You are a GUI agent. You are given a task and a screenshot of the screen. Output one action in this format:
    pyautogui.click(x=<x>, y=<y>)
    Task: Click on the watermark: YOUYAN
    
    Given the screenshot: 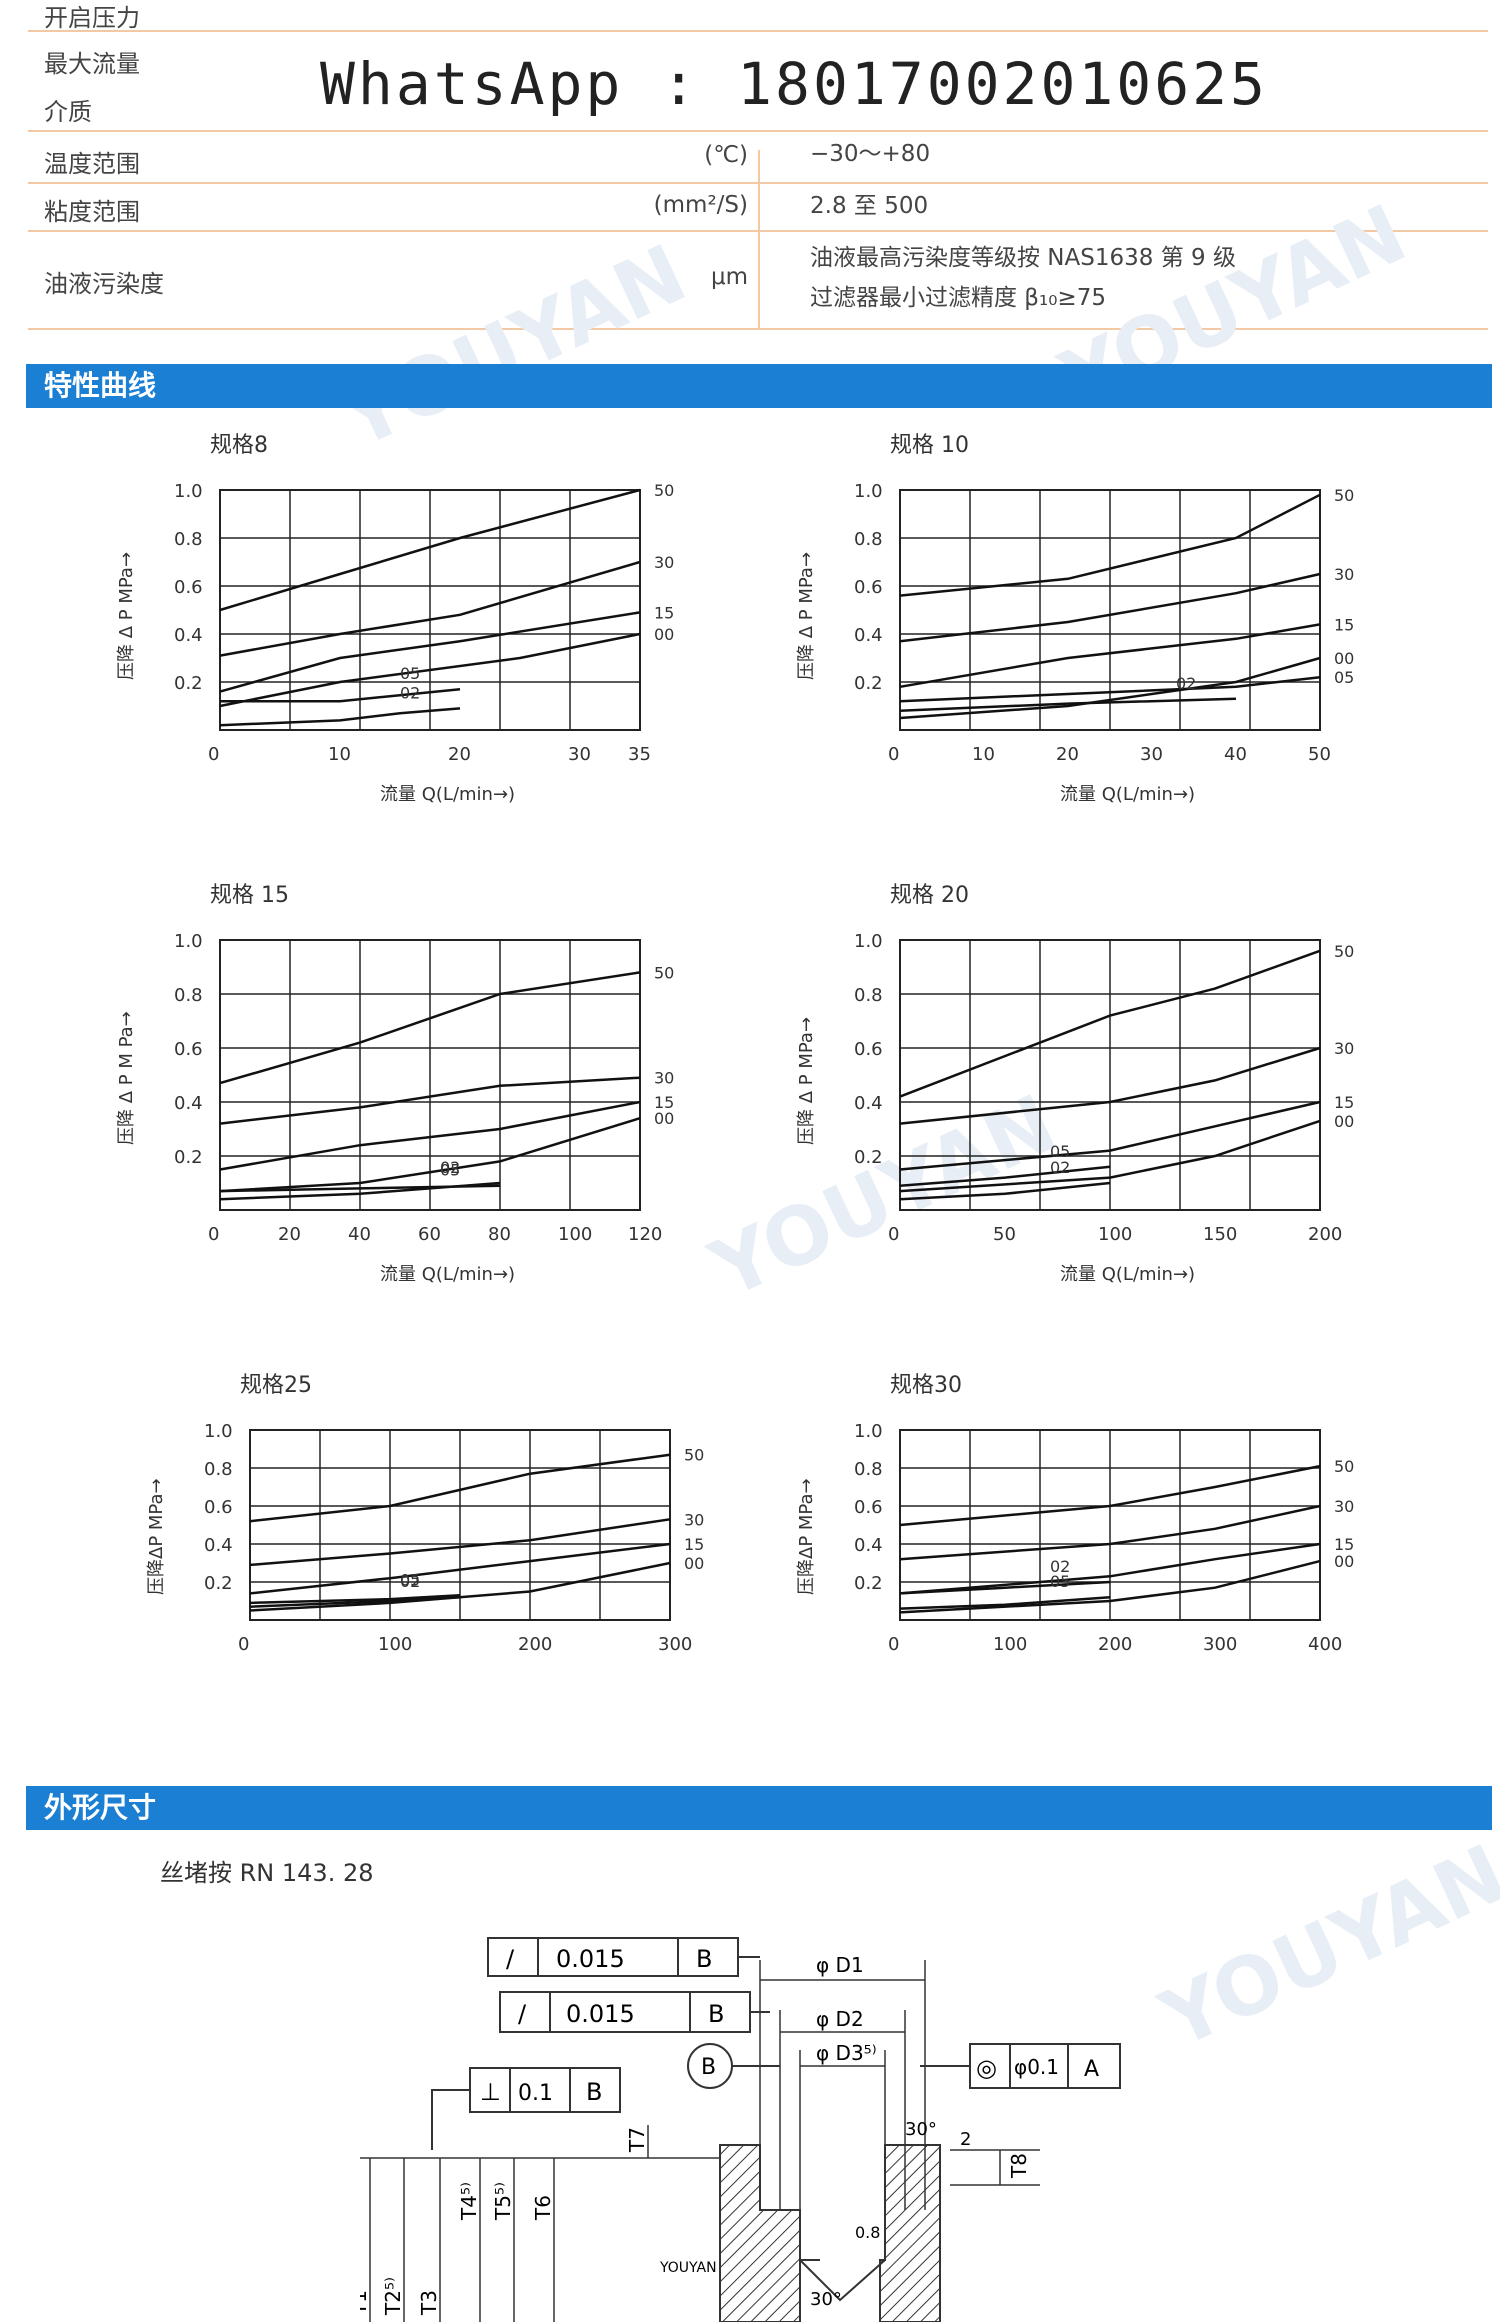 What is the action you would take?
    pyautogui.click(x=1323, y=1946)
    